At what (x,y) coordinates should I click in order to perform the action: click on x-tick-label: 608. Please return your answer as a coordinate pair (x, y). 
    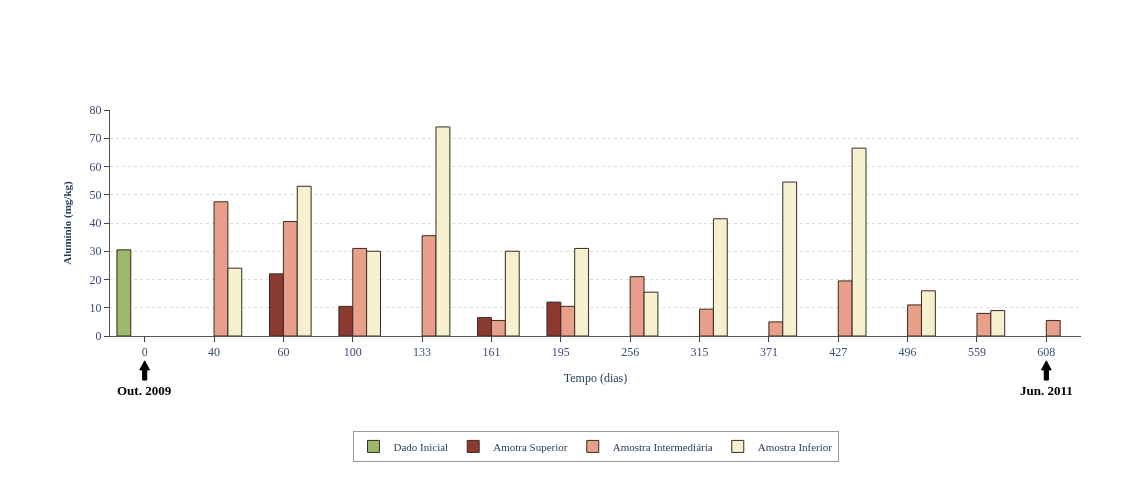
    Looking at the image, I should click on (1046, 352).